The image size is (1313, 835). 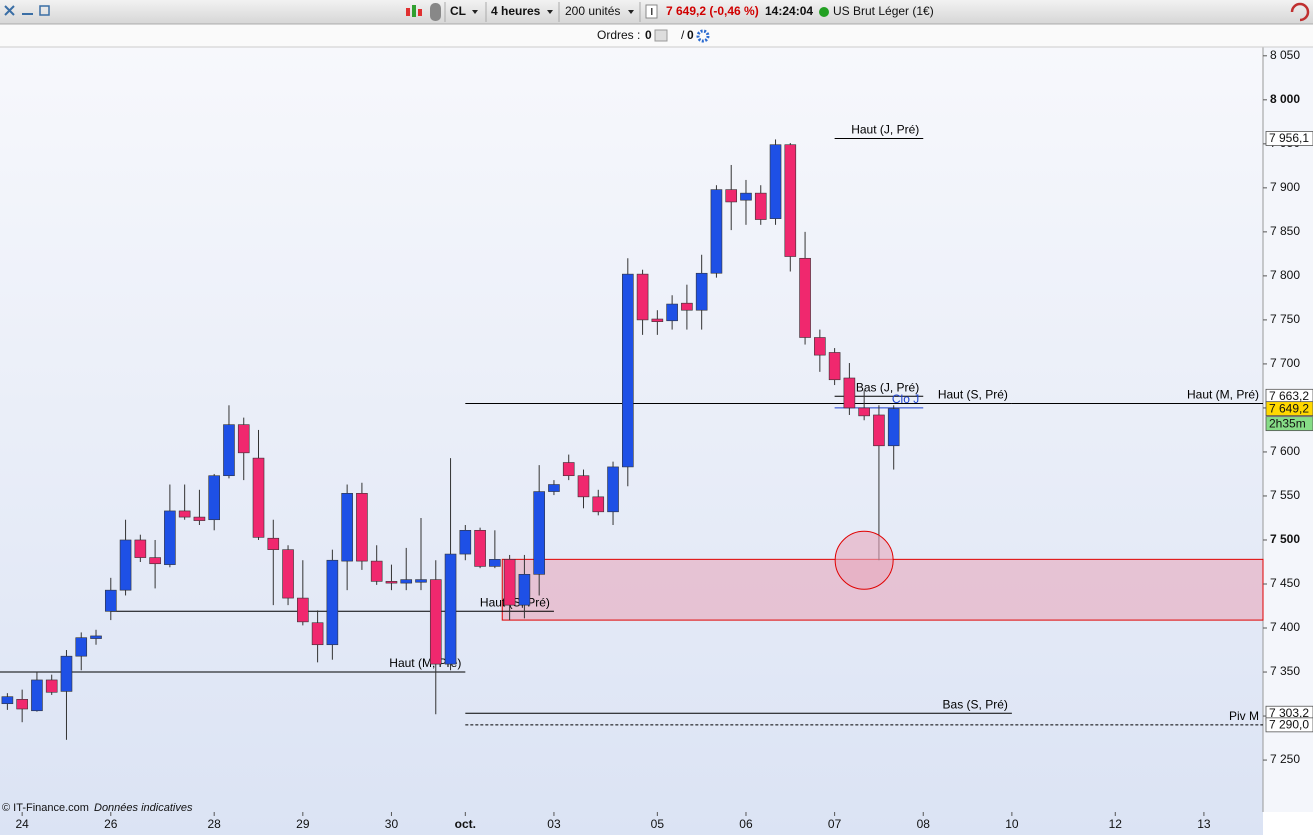 I want to click on link-icon, so click(x=435, y=12).